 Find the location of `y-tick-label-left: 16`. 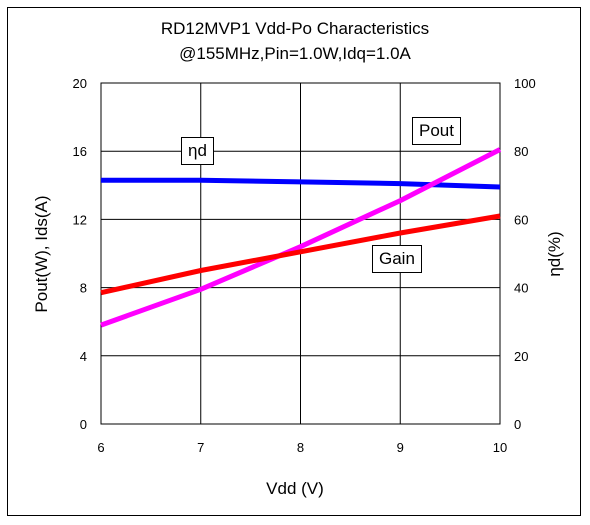

y-tick-label-left: 16 is located at coordinates (80, 151).